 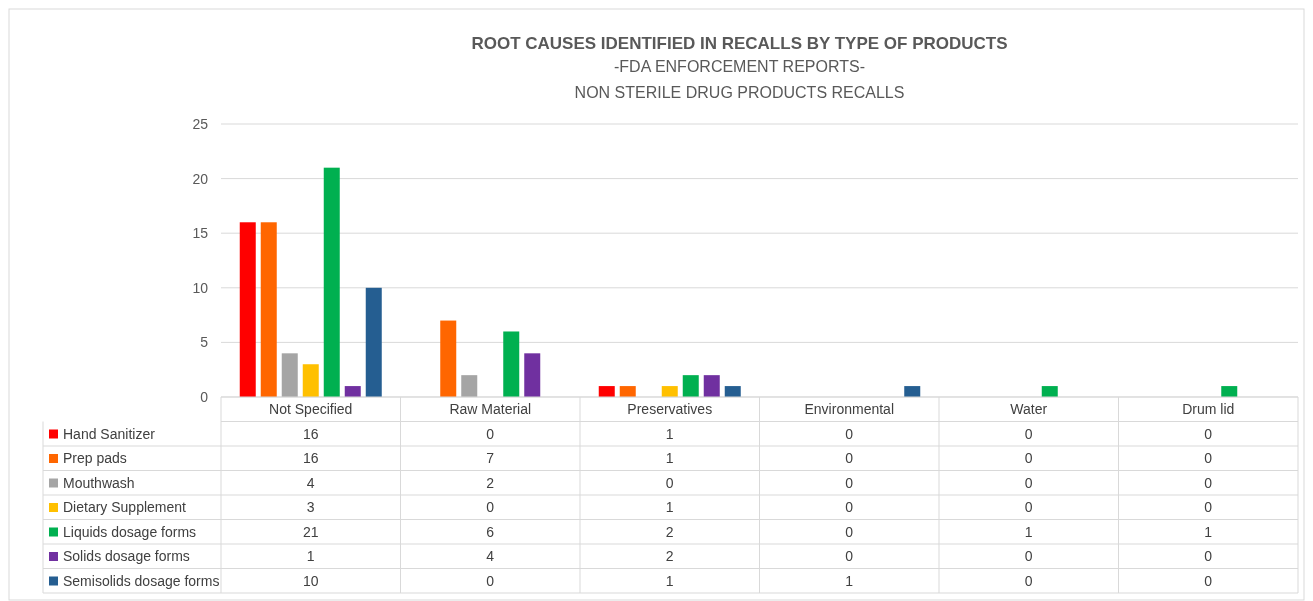 I want to click on legend-label: Solids dosage forms, so click(x=126, y=556).